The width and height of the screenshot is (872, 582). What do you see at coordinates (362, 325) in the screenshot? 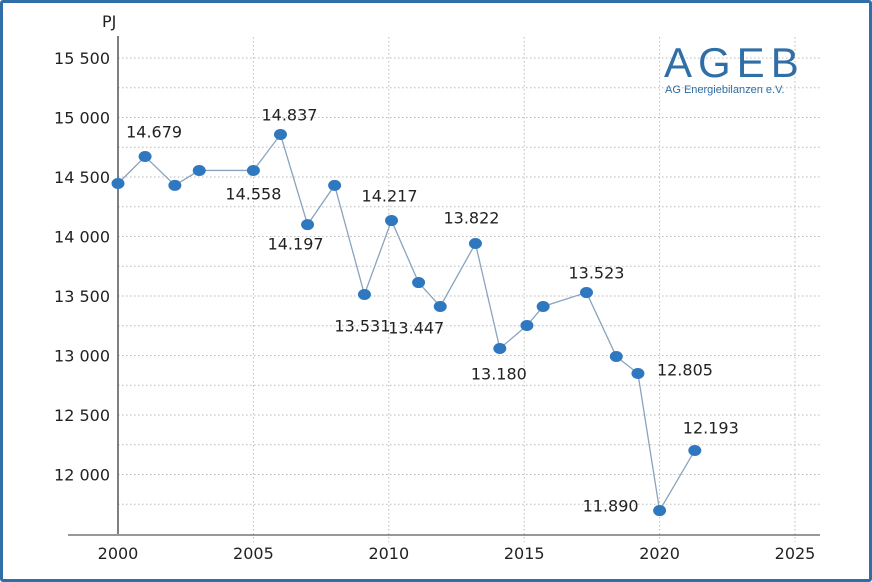
I see `data-label: 13.531` at bounding box center [362, 325].